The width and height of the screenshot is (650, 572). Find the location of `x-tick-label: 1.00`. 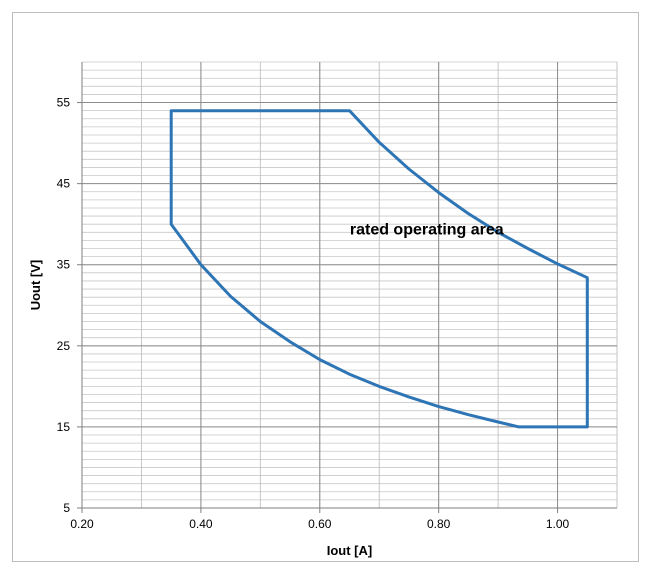

x-tick-label: 1.00 is located at coordinates (558, 524).